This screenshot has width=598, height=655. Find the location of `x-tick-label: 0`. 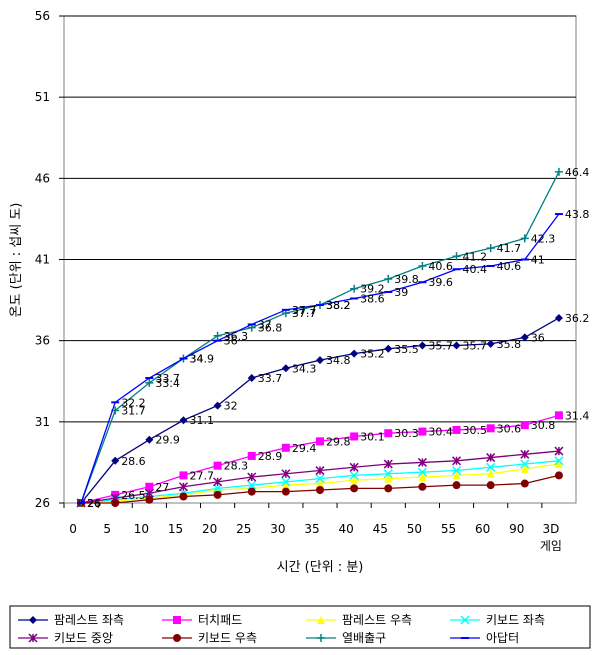

x-tick-label: 0 is located at coordinates (73, 529).